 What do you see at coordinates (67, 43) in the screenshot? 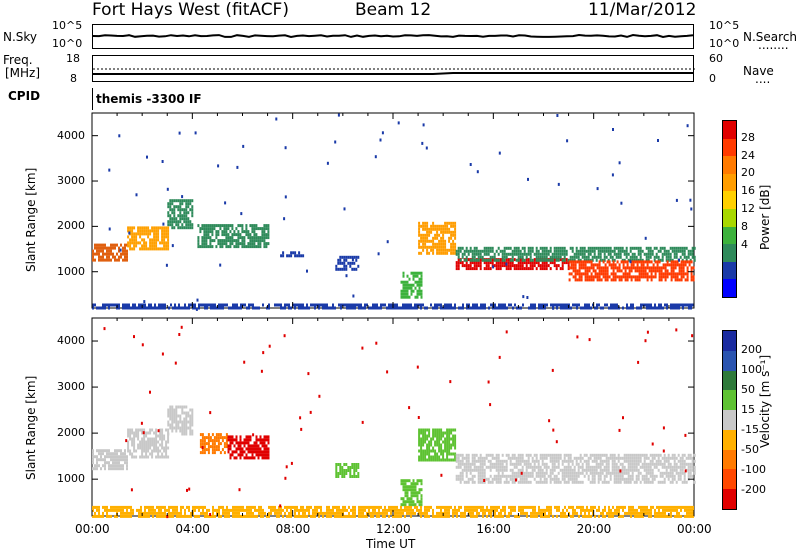
I see `nsky-left-tick-bottom: 10^0` at bounding box center [67, 43].